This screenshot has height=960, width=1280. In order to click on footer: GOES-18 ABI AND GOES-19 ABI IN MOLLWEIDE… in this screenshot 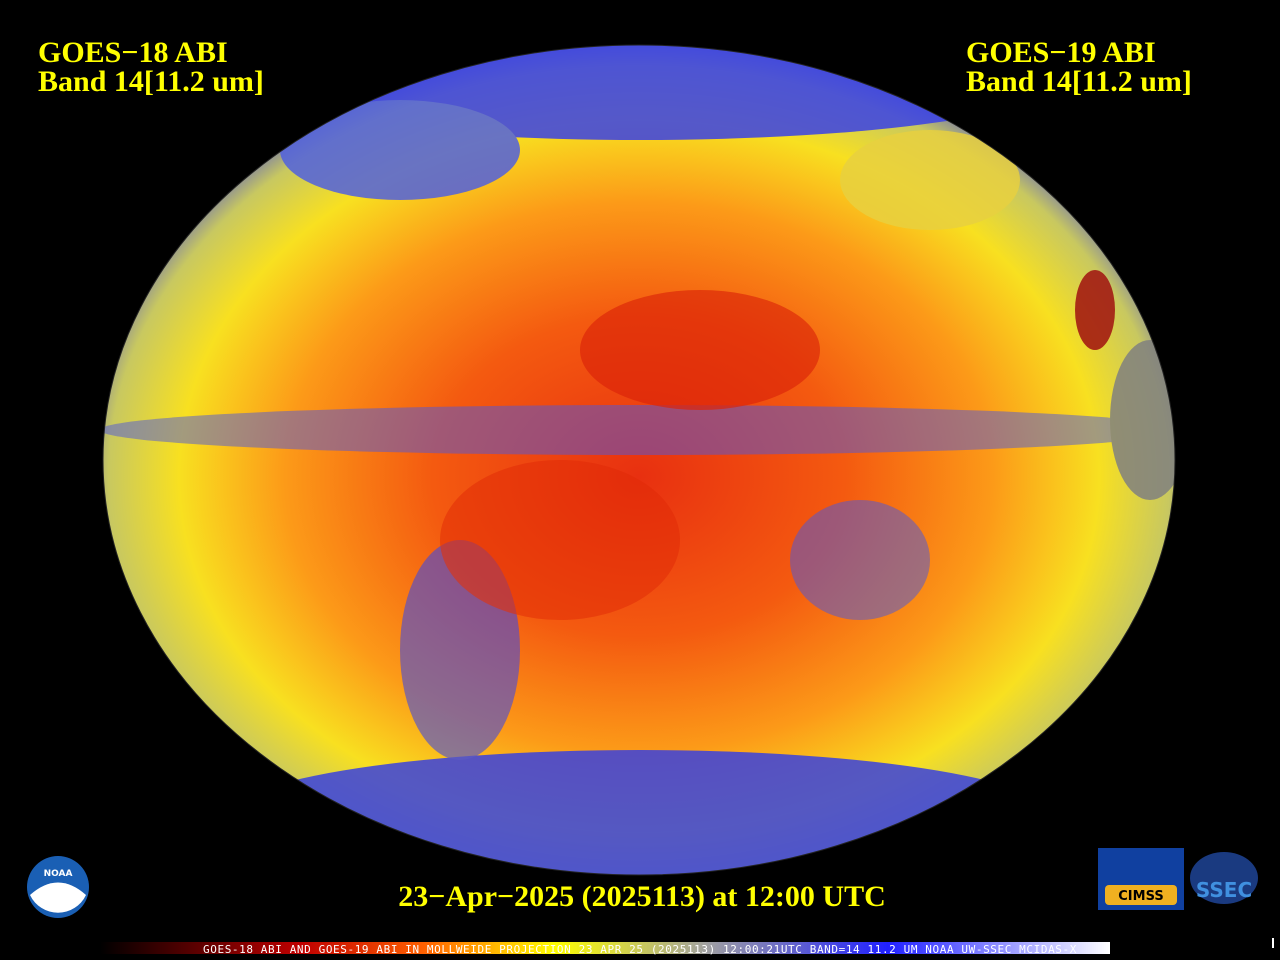, I will do `click(640, 949)`.